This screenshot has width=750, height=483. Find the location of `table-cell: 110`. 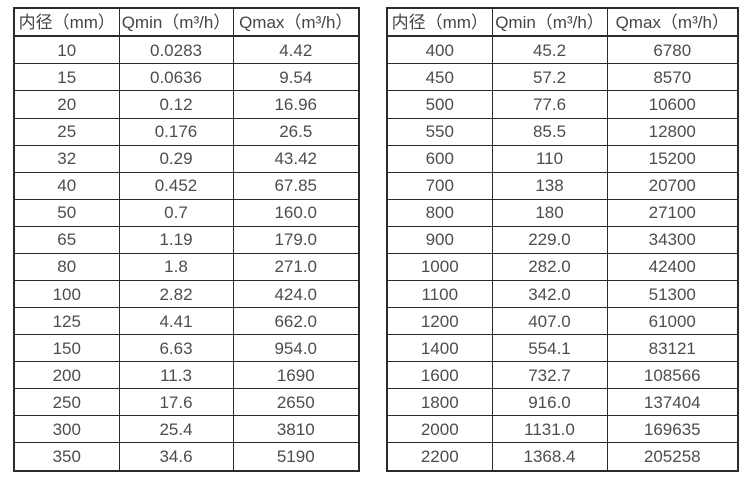

table-cell: 110 is located at coordinates (549, 158).